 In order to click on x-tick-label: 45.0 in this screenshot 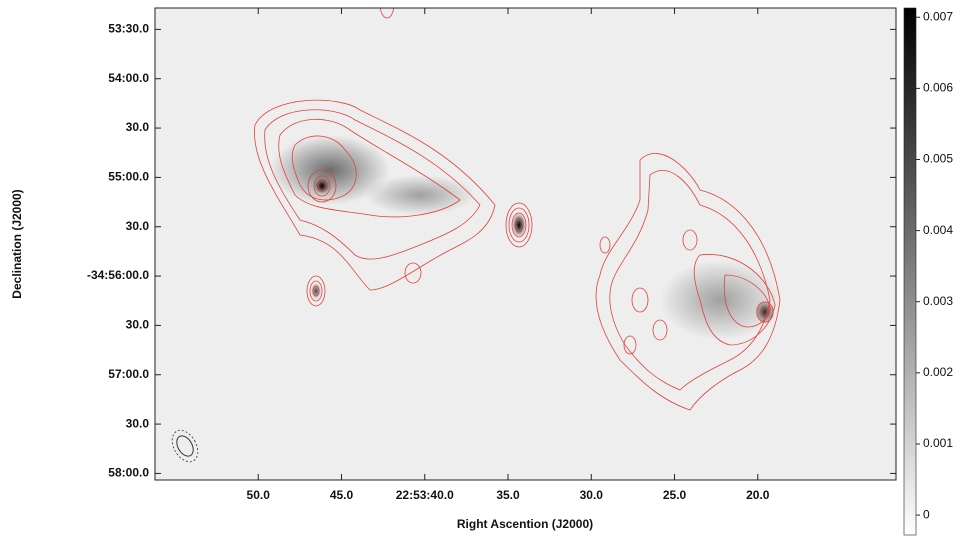, I will do `click(342, 495)`.